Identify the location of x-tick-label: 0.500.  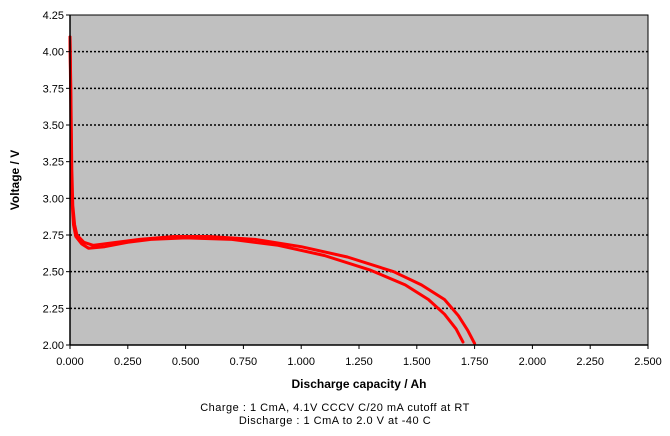
(186, 362).